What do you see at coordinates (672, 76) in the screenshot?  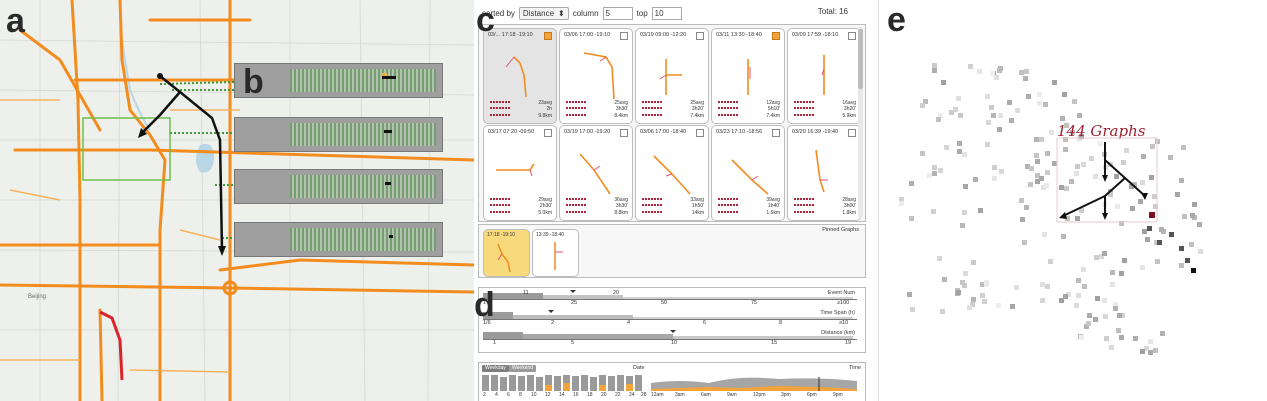 I see `graph-card: 03/19 09:00 -12:20 25avg 3h20' 7.4km` at bounding box center [672, 76].